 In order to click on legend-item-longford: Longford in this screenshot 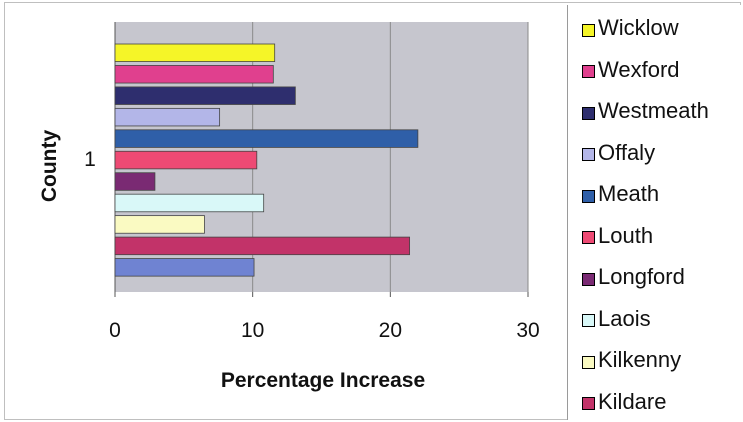, I will do `click(626, 277)`.